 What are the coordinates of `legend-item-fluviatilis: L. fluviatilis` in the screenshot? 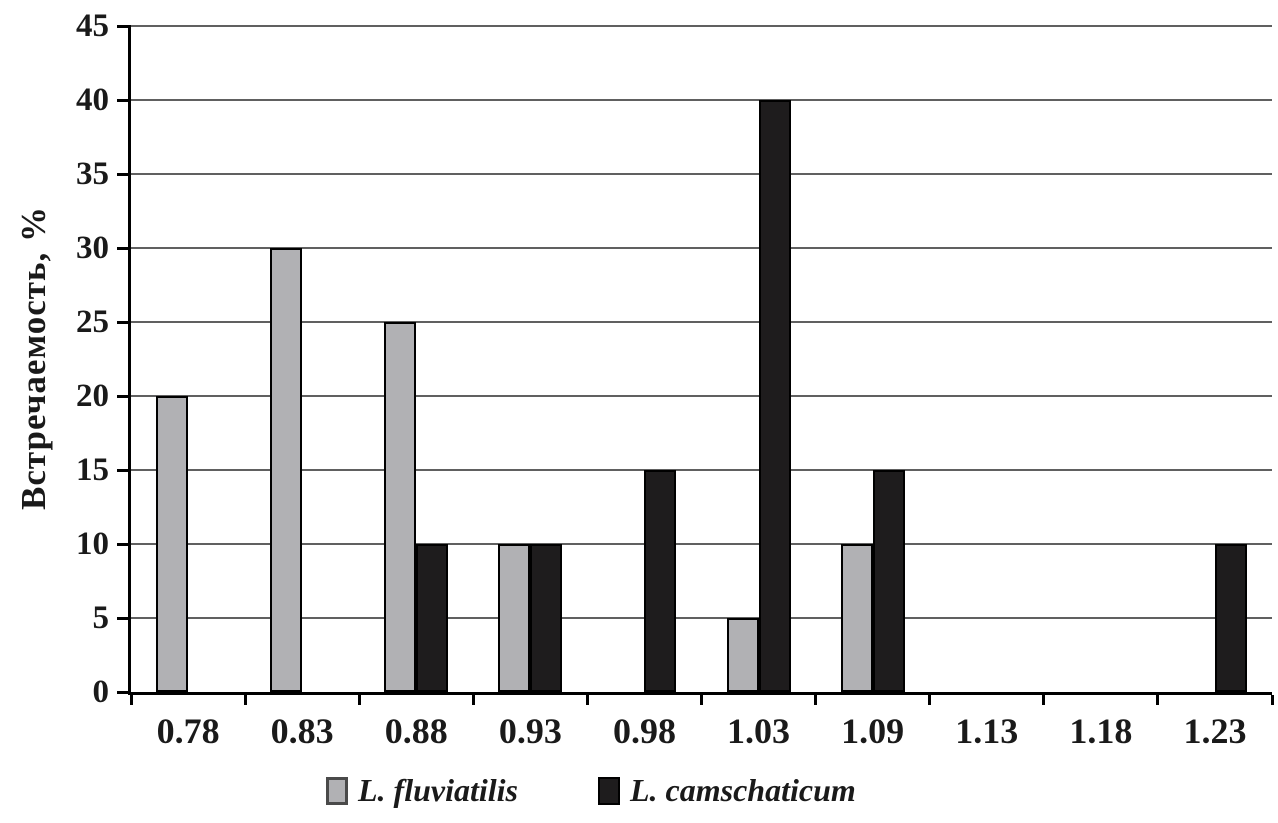 It's located at (422, 790).